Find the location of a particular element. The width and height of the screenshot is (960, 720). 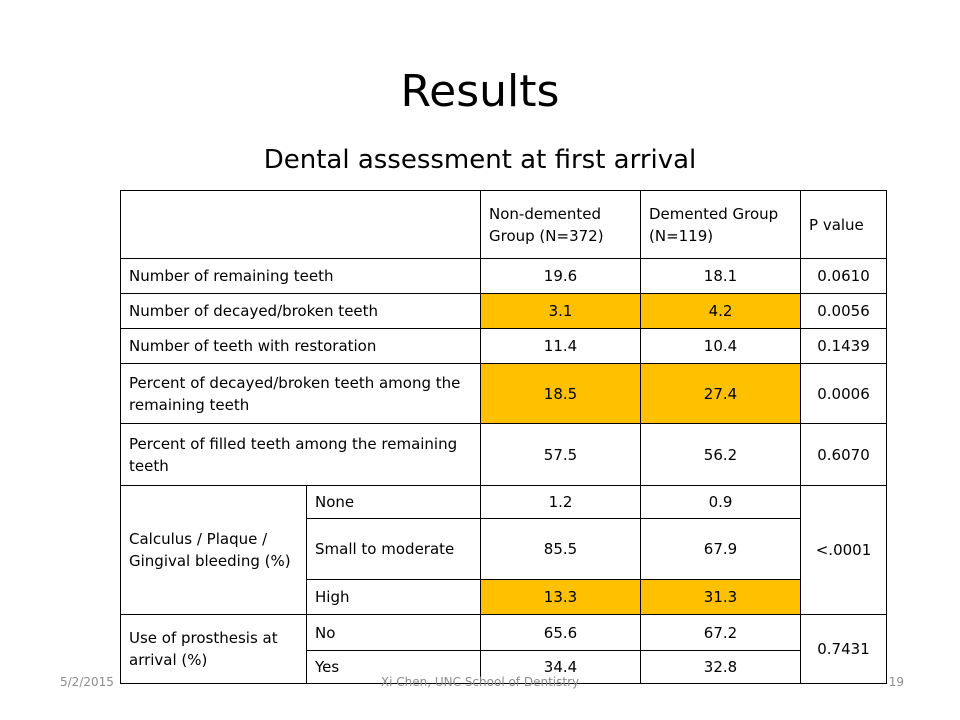

p-value: 0.1439 is located at coordinates (843, 346).